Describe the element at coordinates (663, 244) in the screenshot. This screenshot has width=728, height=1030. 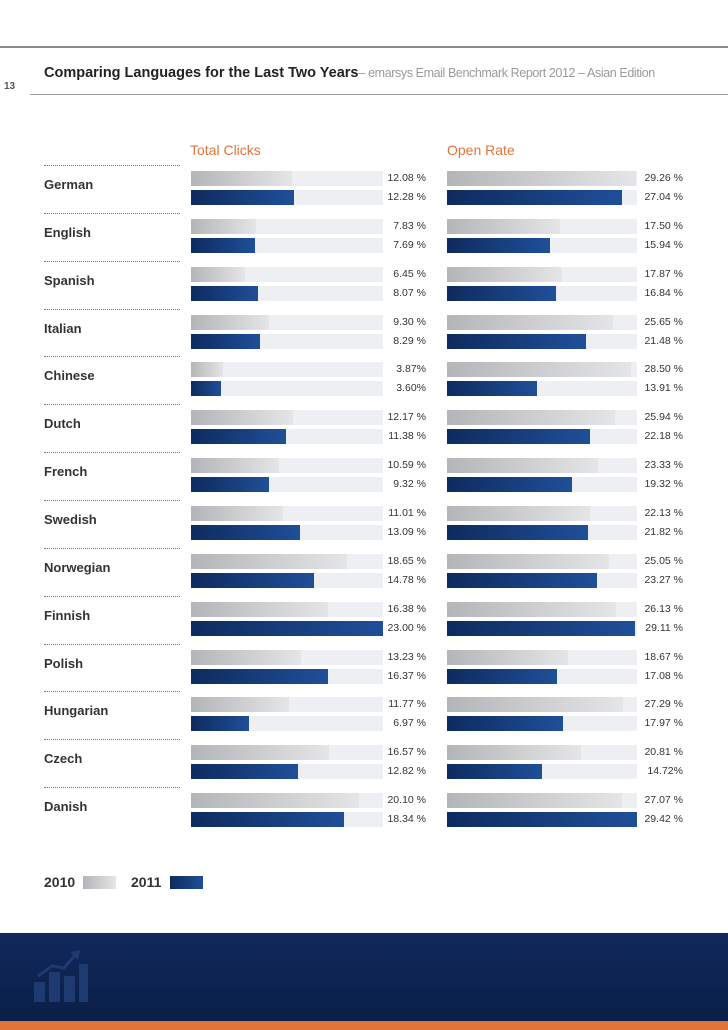
I see `open-rate-value-2011: 15.94 %` at that location.